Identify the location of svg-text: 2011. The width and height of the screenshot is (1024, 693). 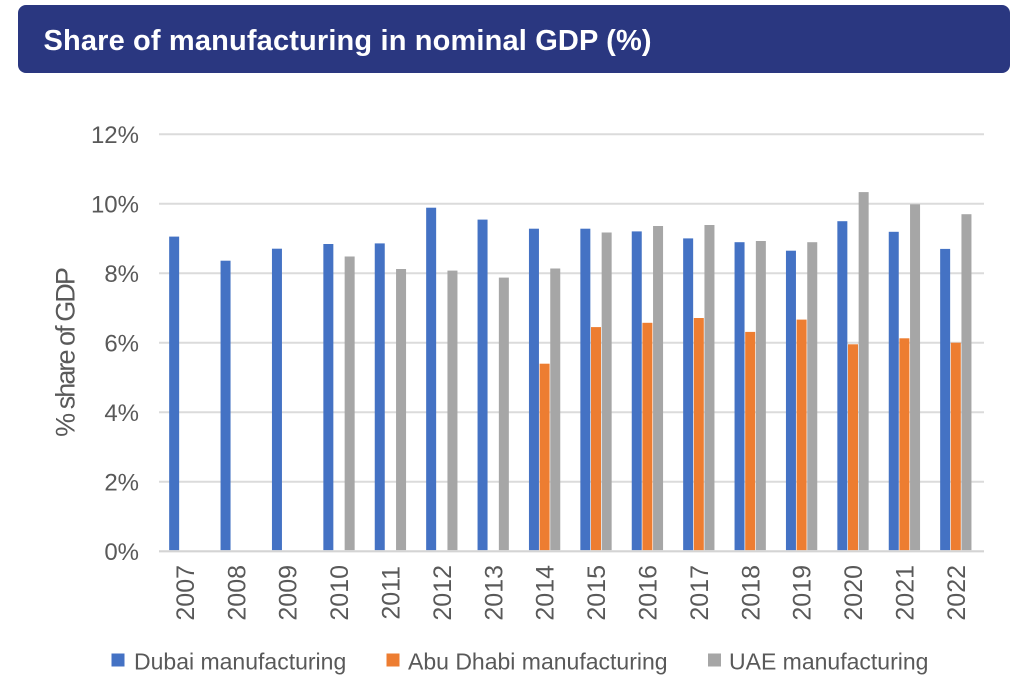
(392, 593).